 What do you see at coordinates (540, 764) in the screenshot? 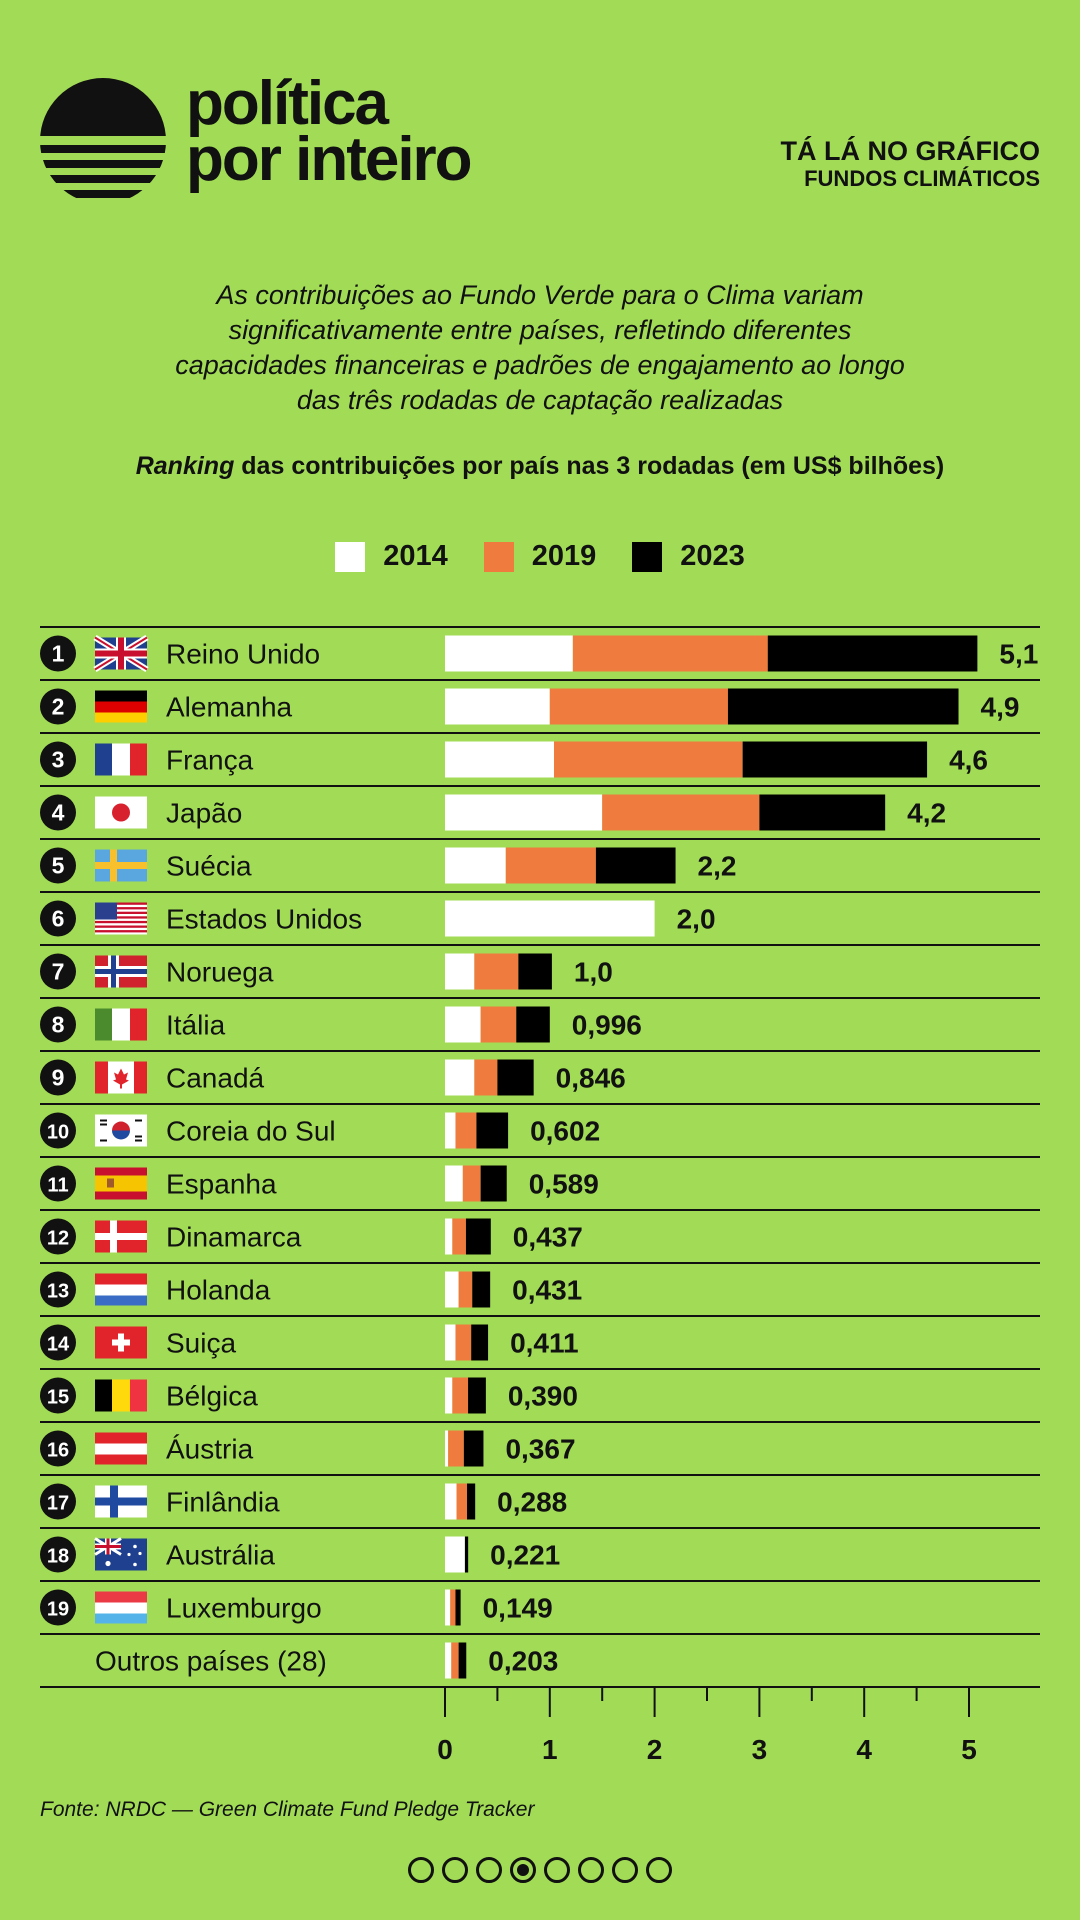
I see `table-row: 3 França 4,6` at bounding box center [540, 764].